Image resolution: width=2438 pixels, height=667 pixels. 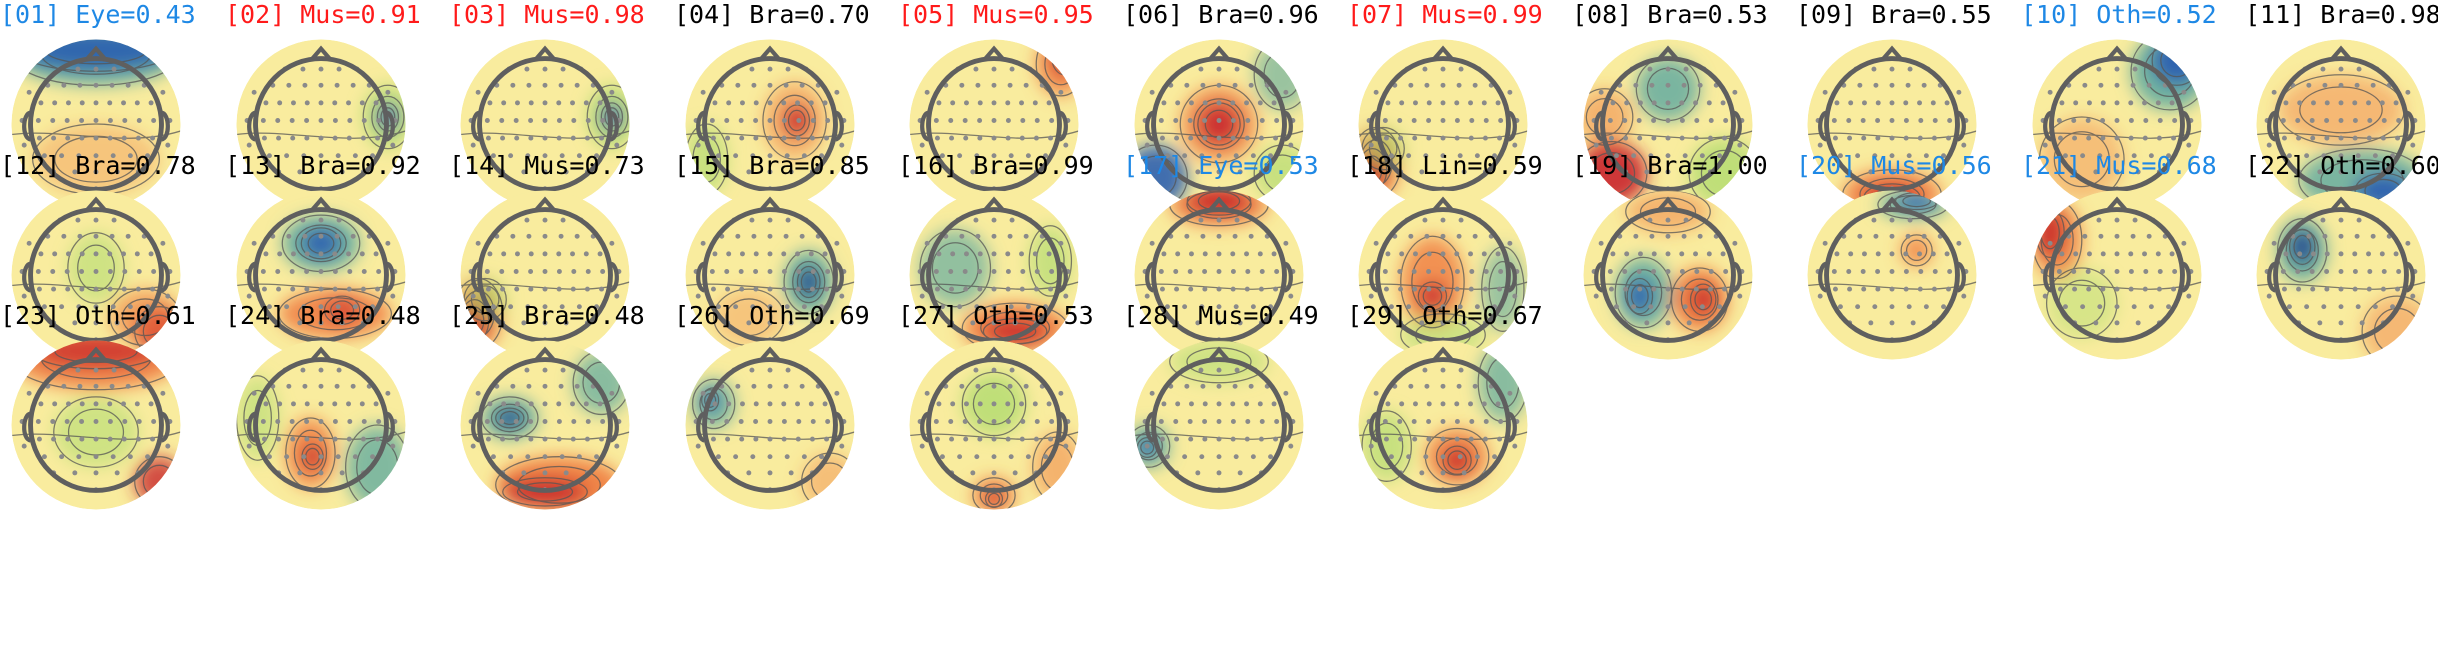 What do you see at coordinates (2341, 263) in the screenshot?
I see `component-cell: [22] Oth=0.60` at bounding box center [2341, 263].